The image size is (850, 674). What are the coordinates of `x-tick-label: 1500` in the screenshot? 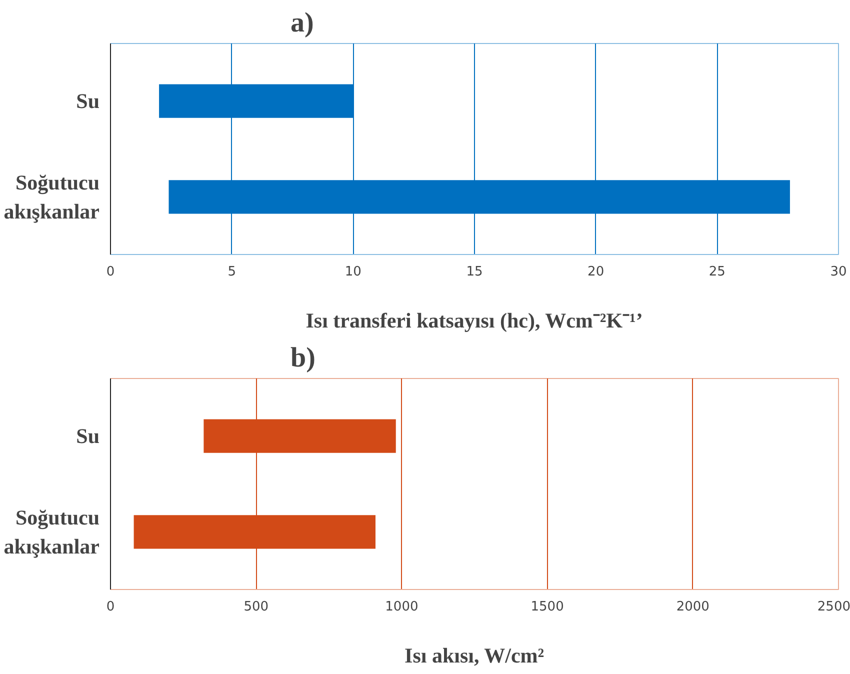 It's located at (547, 607).